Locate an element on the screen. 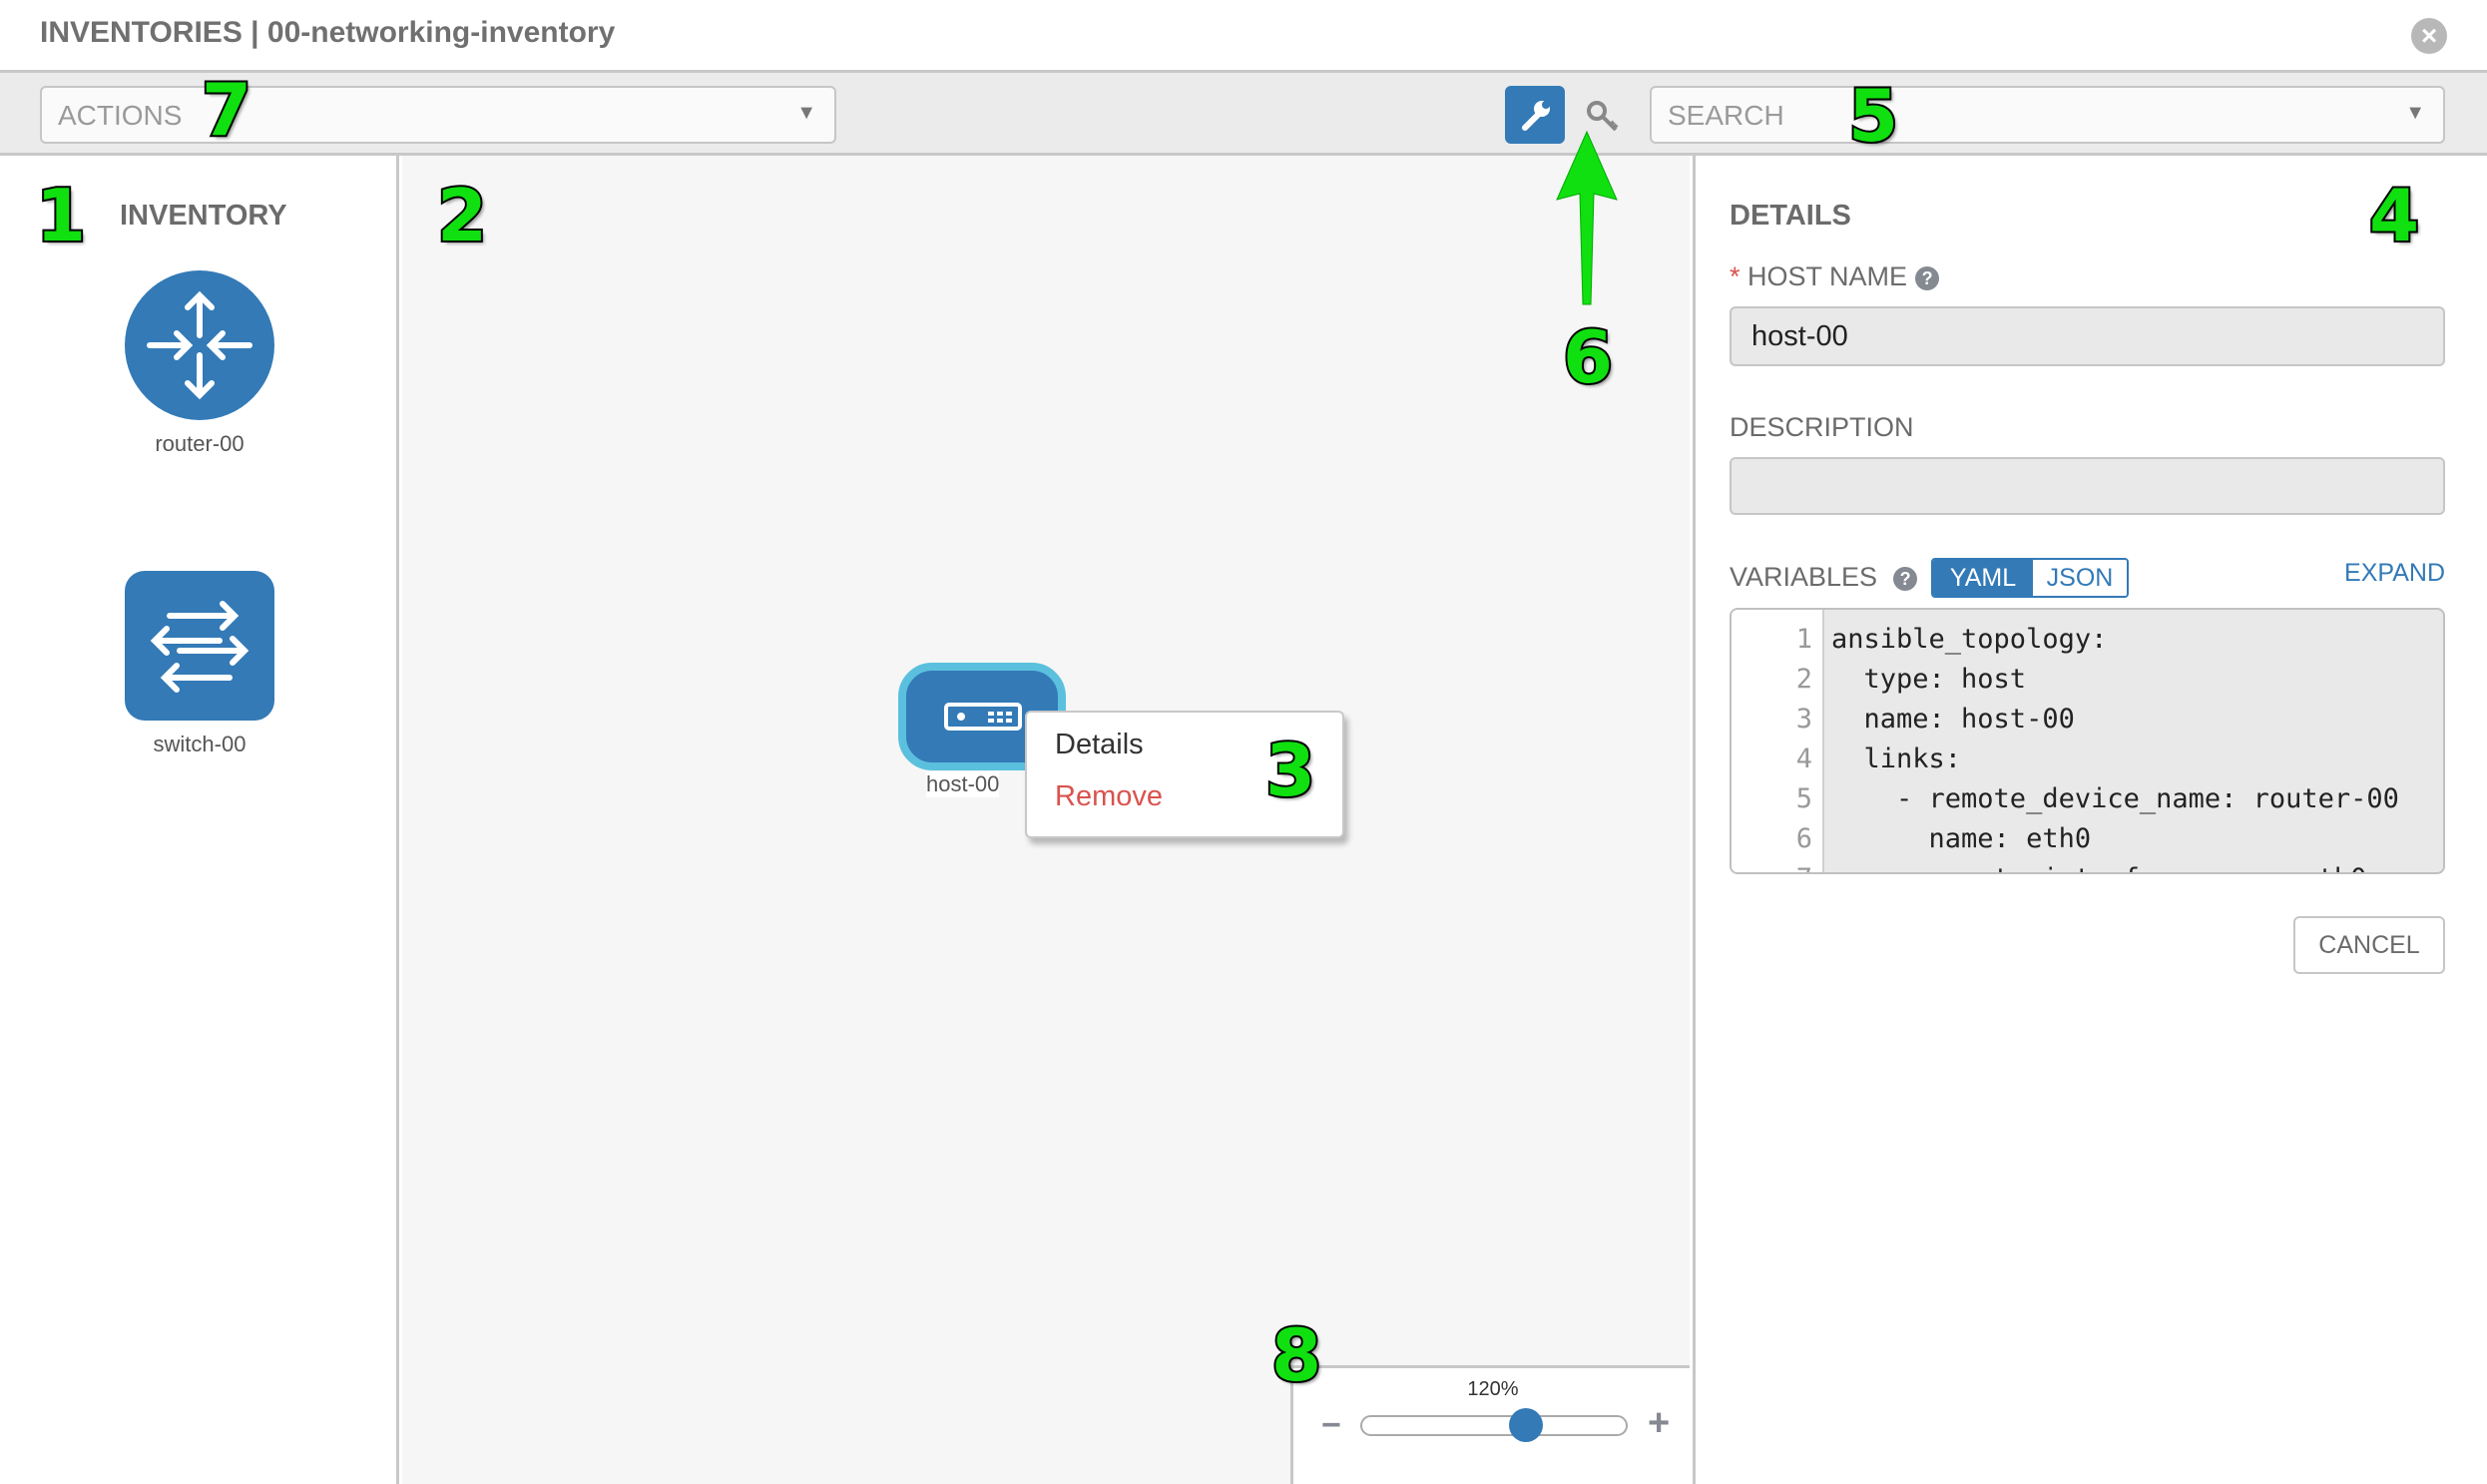 The width and height of the screenshot is (2487, 1484). cancel-button: CANCEL is located at coordinates (2369, 945).